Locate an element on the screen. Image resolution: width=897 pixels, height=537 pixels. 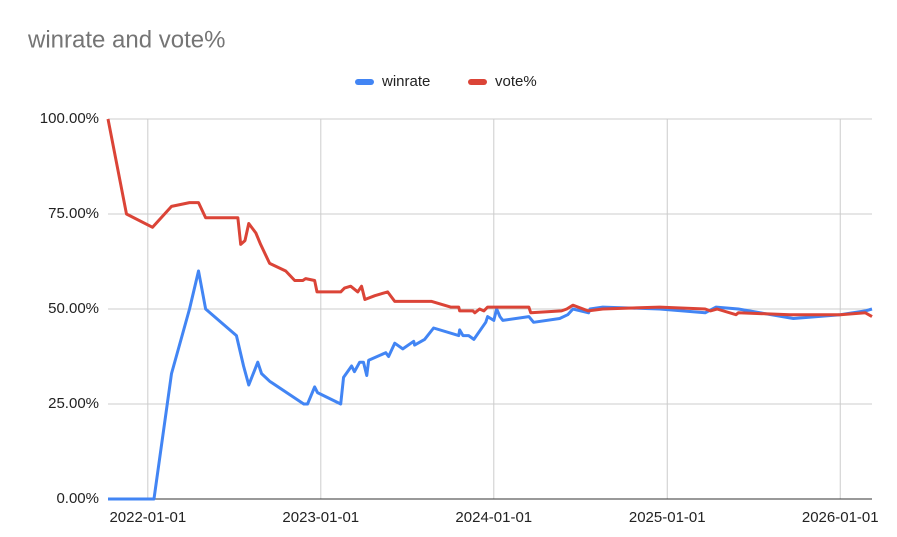
y-tick-label: 50.00% is located at coordinates (73, 308).